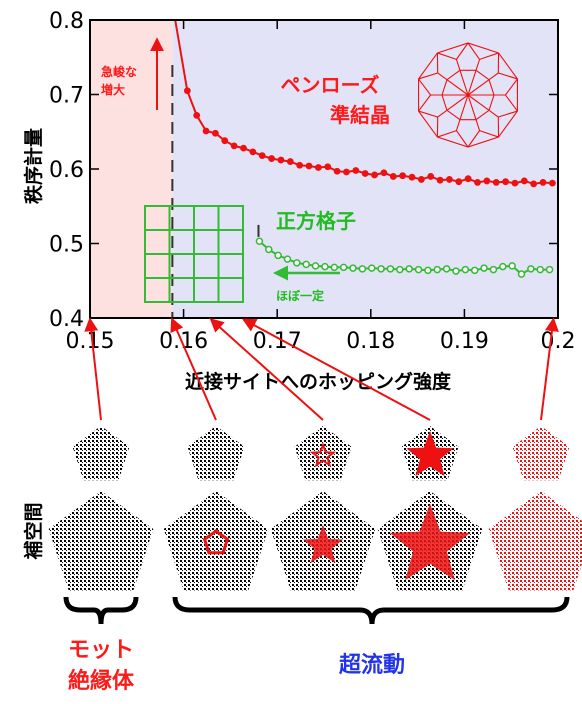 The height and width of the screenshot is (704, 582). What do you see at coordinates (33, 166) in the screenshot?
I see `y-axis-label: 秩序計量` at bounding box center [33, 166].